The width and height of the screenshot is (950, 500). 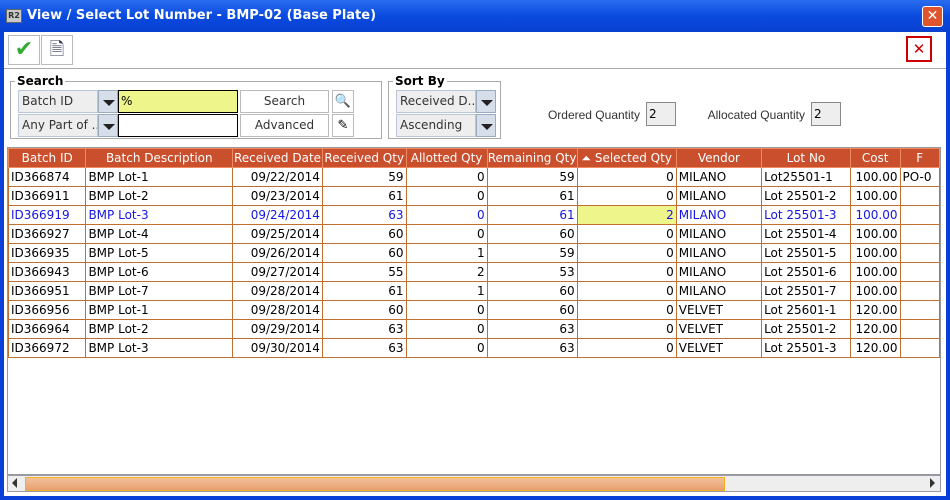 I want to click on search-legend: Search, so click(x=40, y=81).